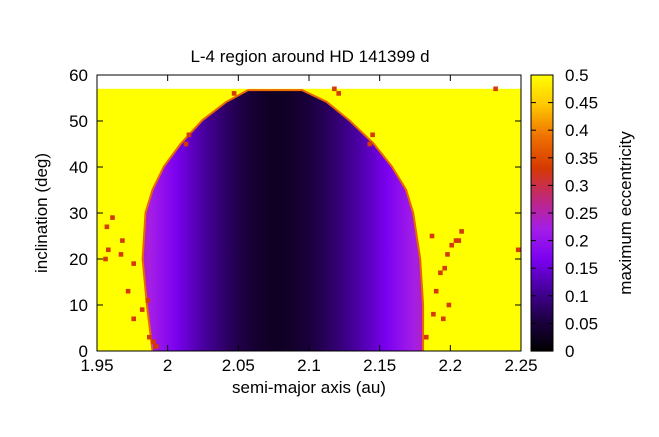 The width and height of the screenshot is (659, 437). I want to click on colorbar-tick-label: 0.45, so click(581, 103).